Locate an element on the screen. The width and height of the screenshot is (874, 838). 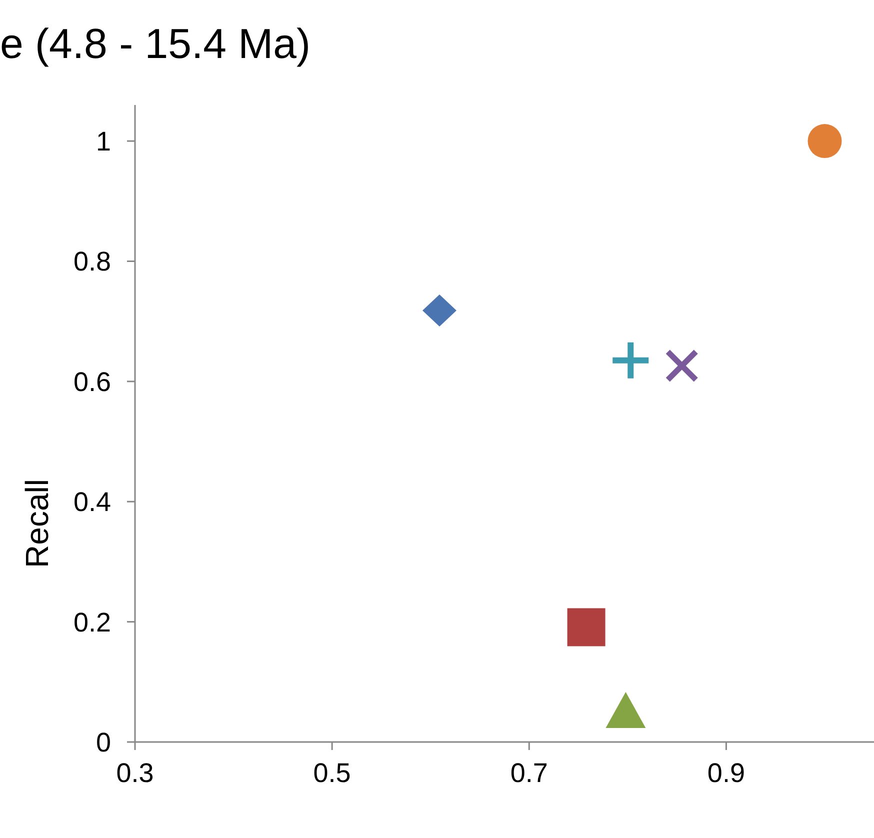
x-tick-label: 0.5 is located at coordinates (332, 773).